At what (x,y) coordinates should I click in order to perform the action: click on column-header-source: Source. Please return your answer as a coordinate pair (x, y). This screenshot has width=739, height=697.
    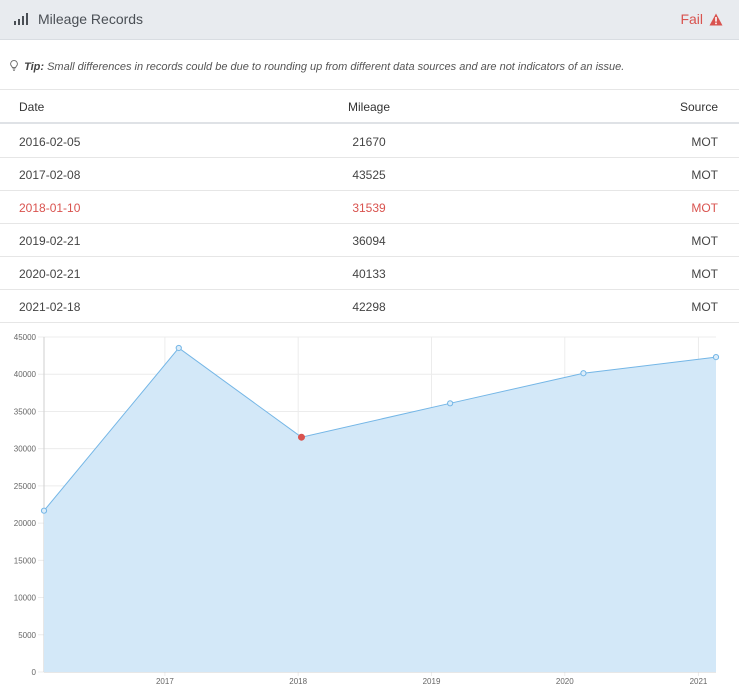
    Looking at the image, I should click on (698, 107).